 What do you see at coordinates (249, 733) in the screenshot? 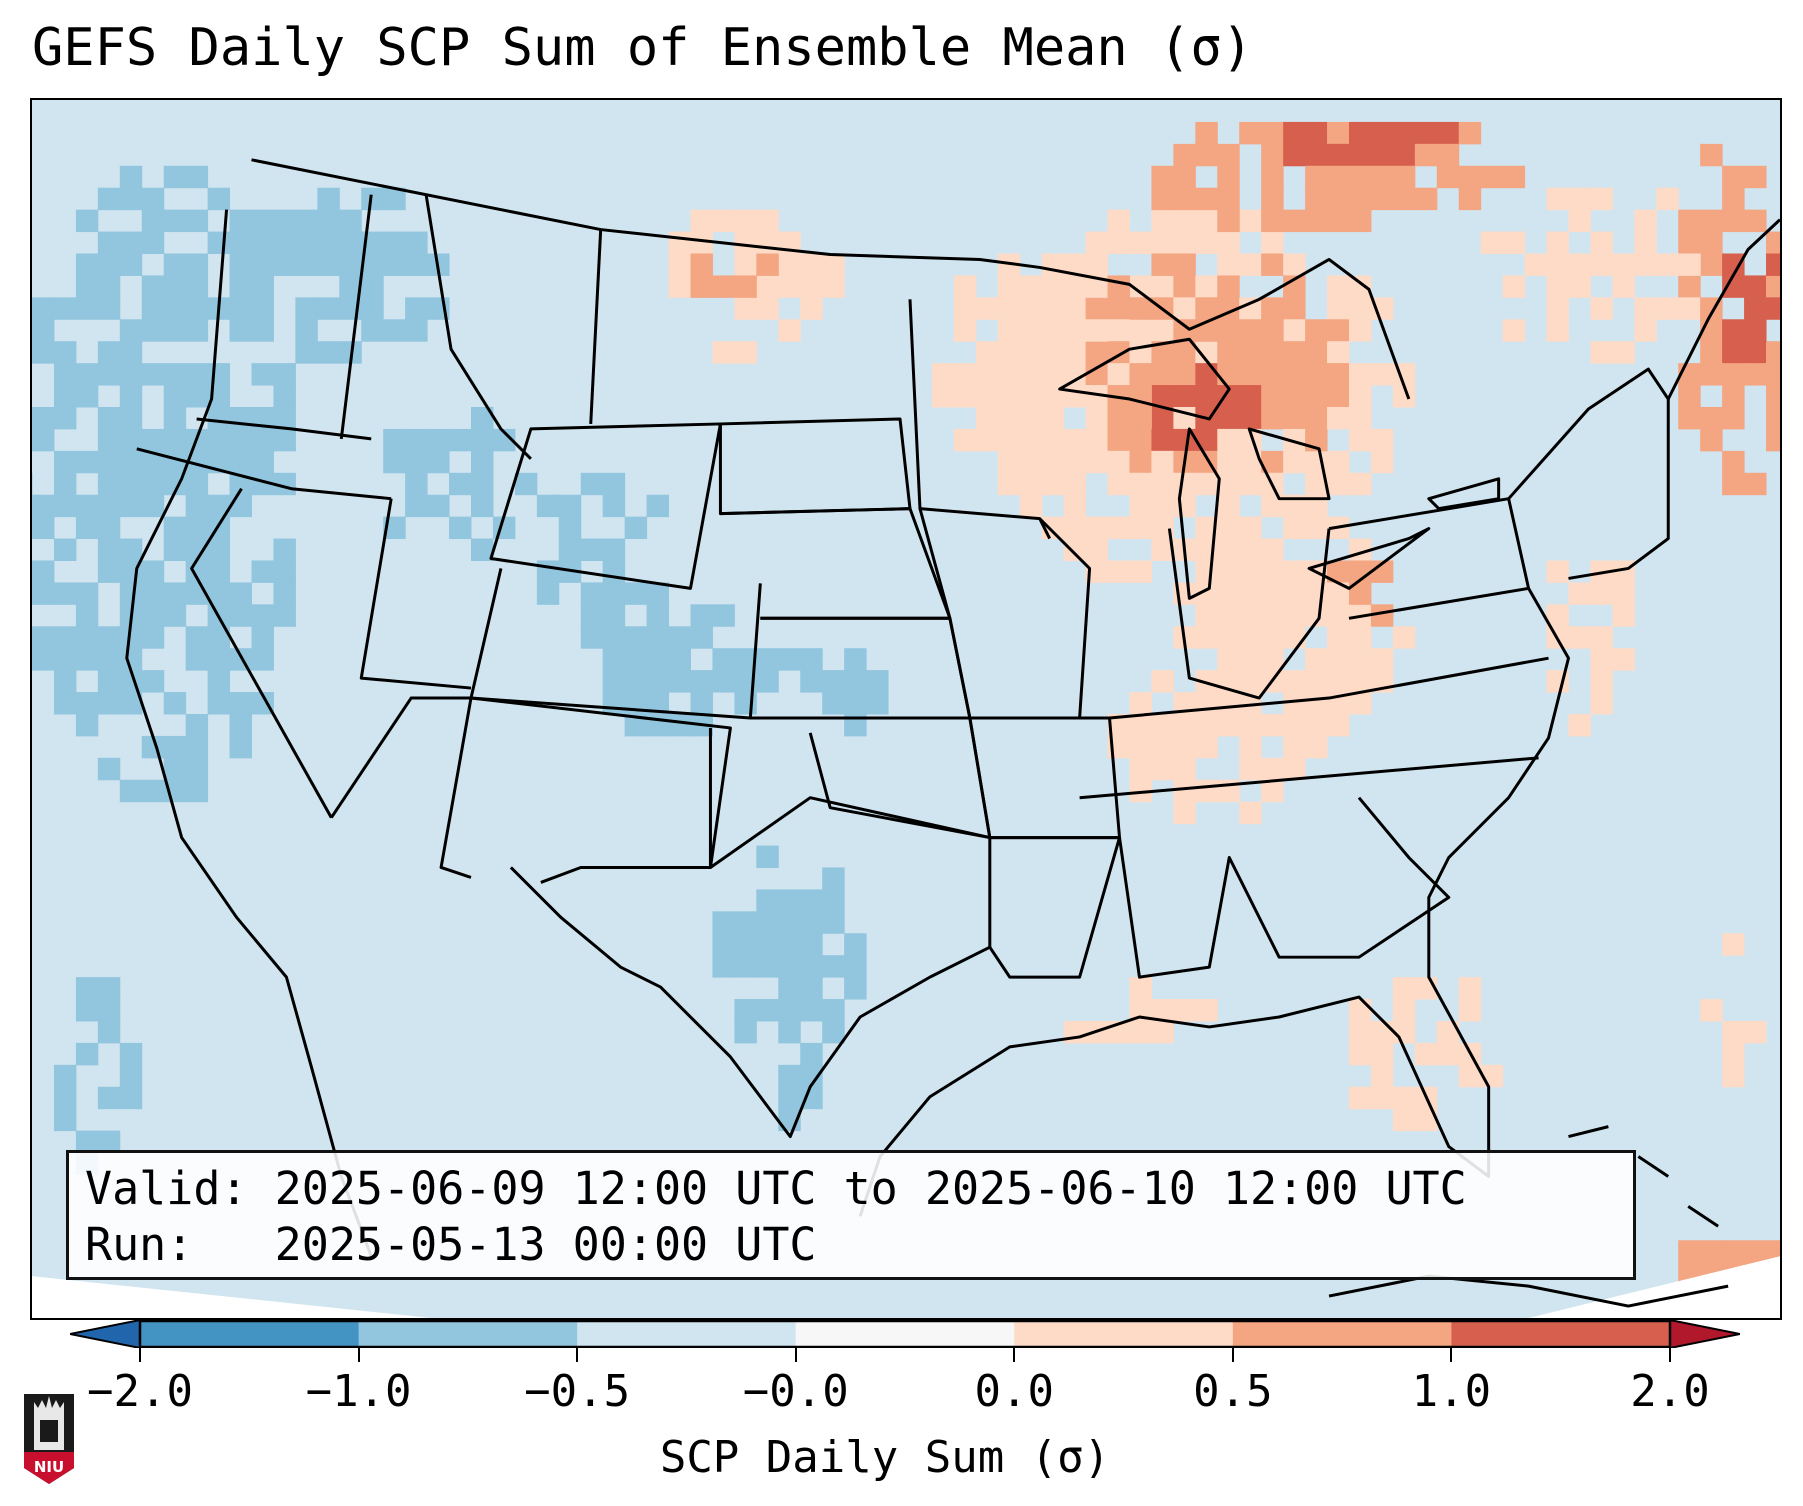
I see `coast-pacific` at bounding box center [249, 733].